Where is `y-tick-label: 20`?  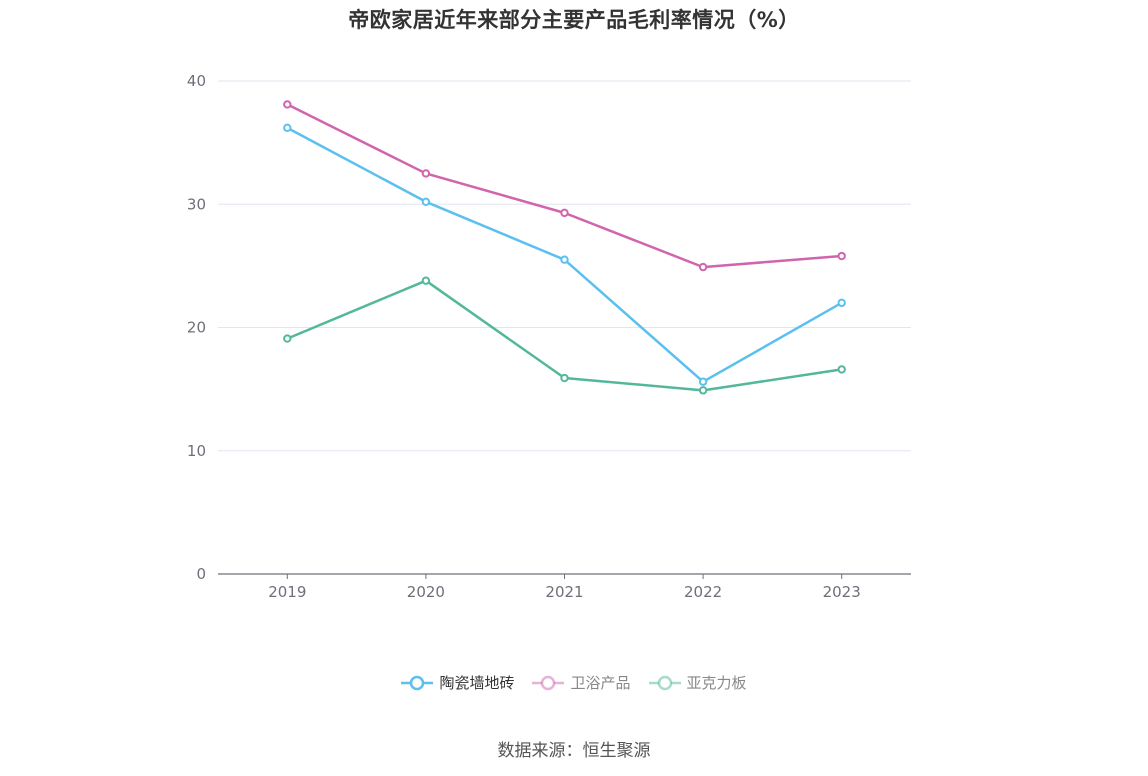
y-tick-label: 20 is located at coordinates (196, 328).